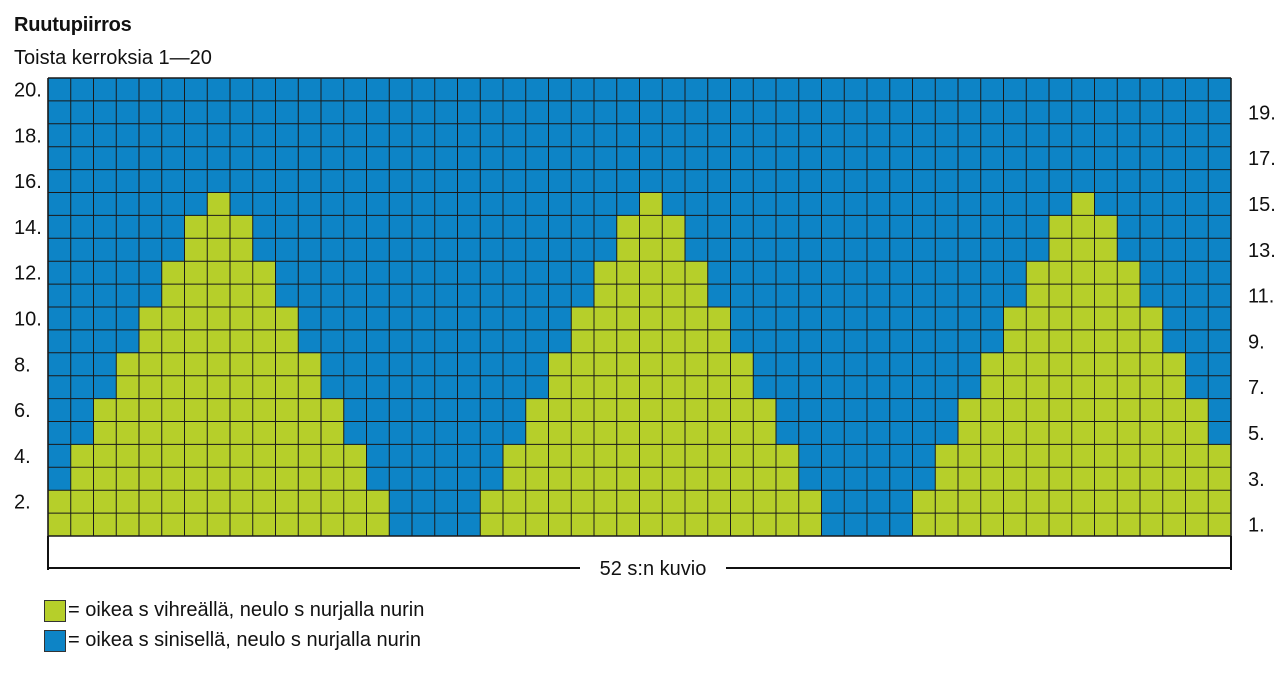 The image size is (1280, 679). Describe the element at coordinates (28, 319) in the screenshot. I see `left-row-label: 10.` at that location.